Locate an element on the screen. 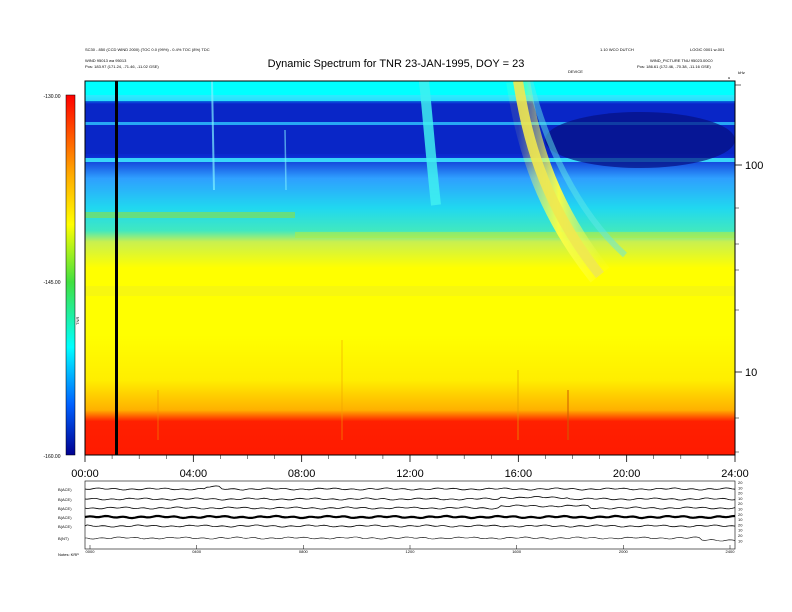  x-tick-label: 00:00 is located at coordinates (85, 474).